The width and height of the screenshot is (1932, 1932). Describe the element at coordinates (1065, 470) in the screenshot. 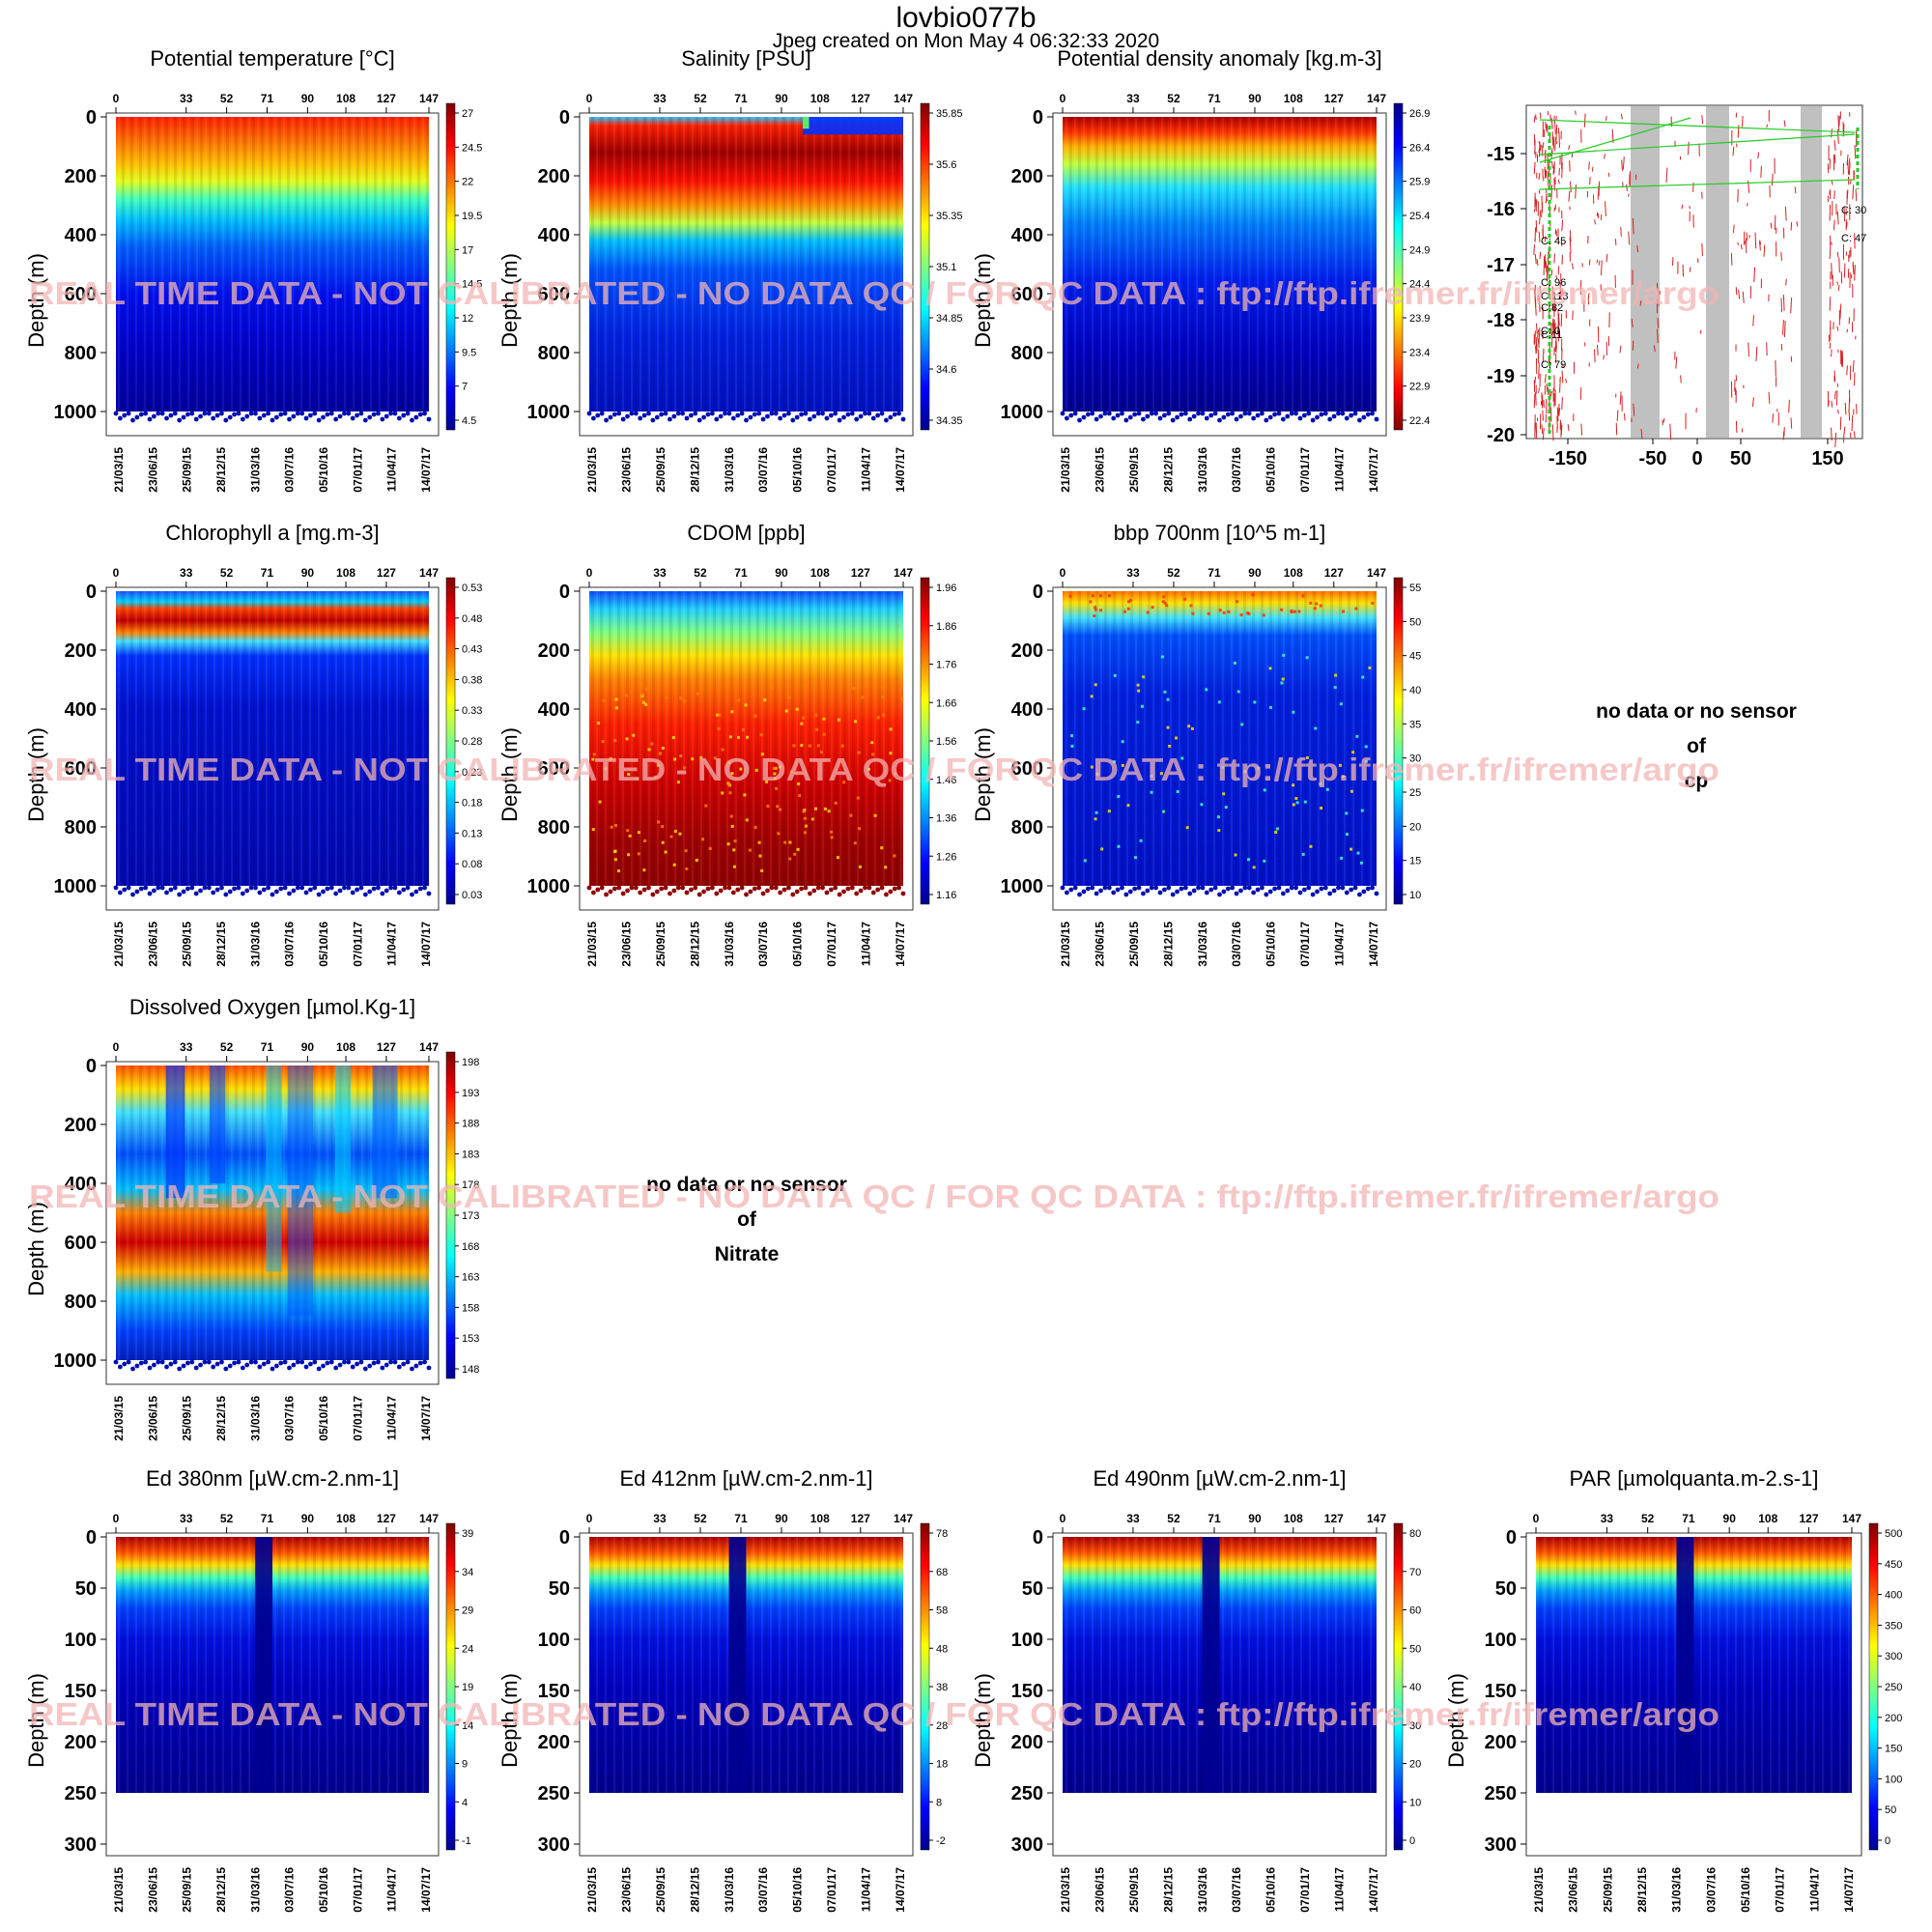

I see `date-tick-label: 21/03/15` at that location.